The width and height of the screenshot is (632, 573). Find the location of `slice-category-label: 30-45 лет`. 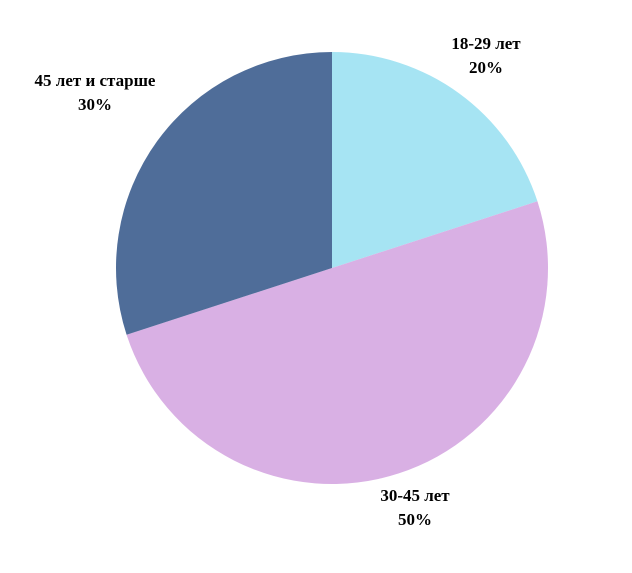

slice-category-label: 30-45 лет is located at coordinates (415, 495).